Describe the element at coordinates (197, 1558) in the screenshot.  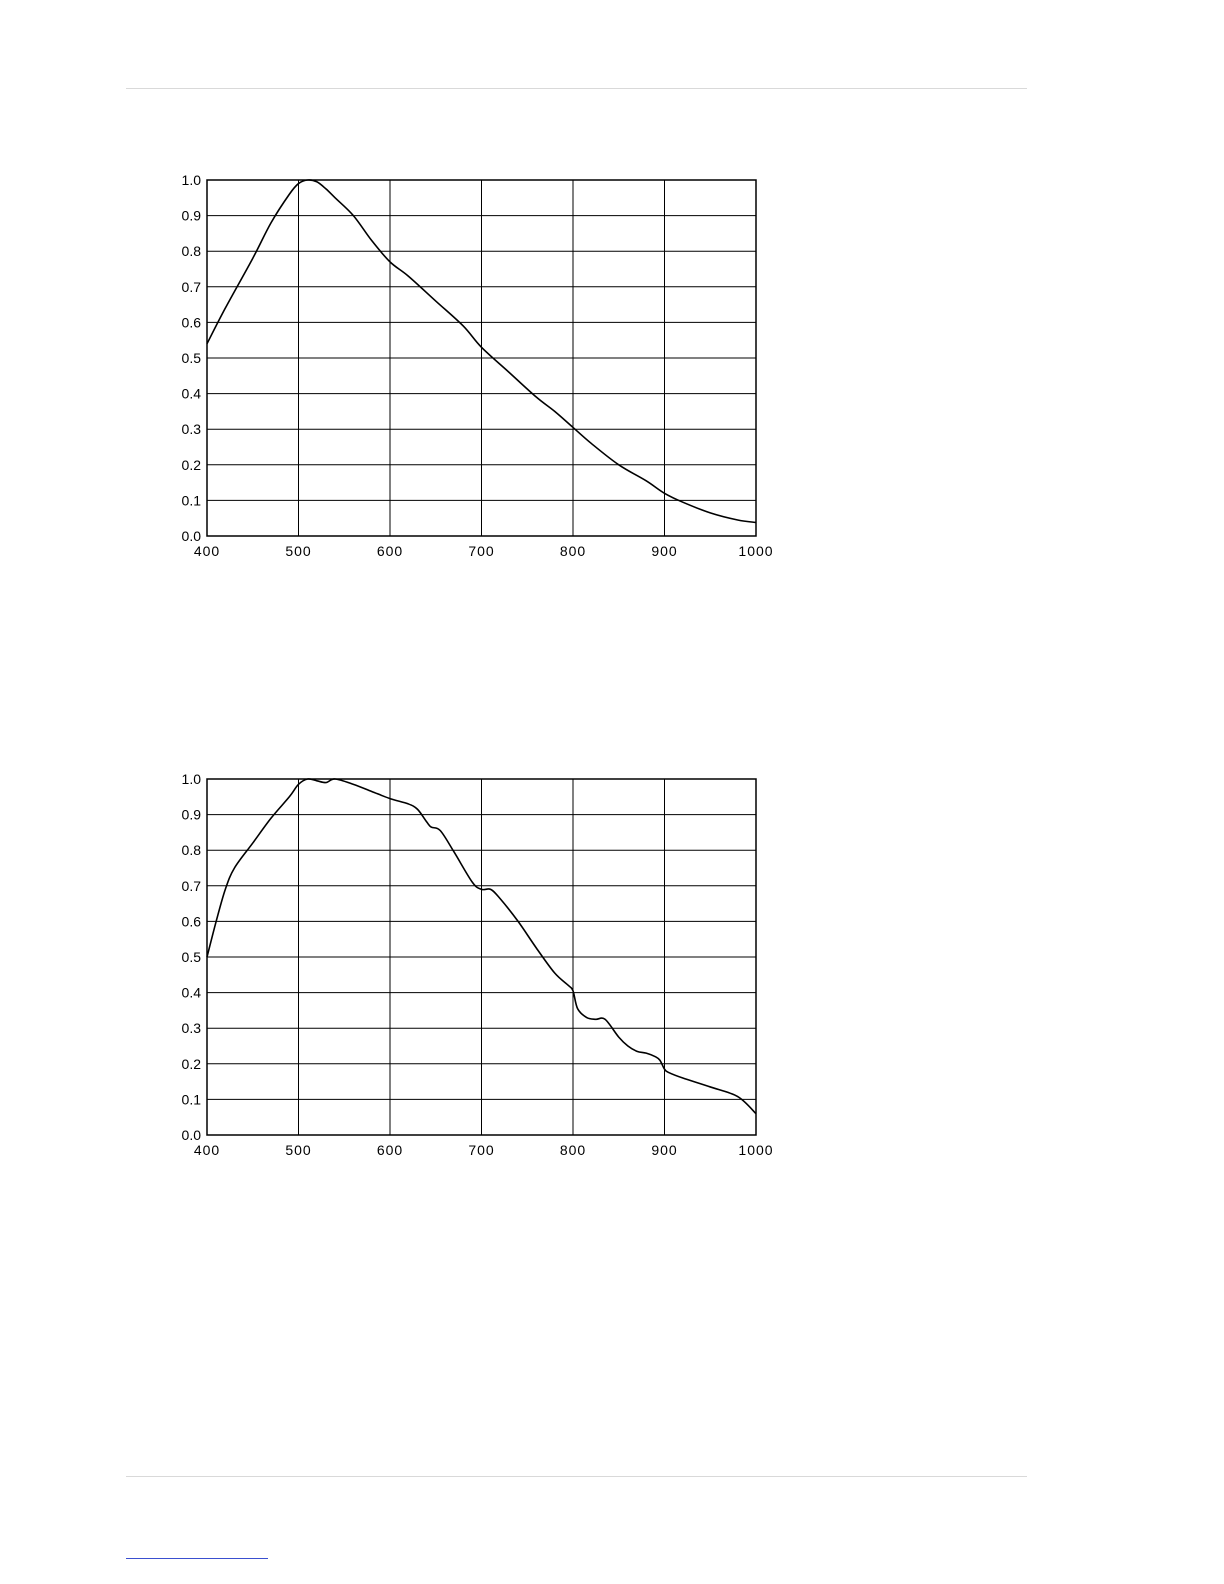
I see `footer-link-underline` at that location.